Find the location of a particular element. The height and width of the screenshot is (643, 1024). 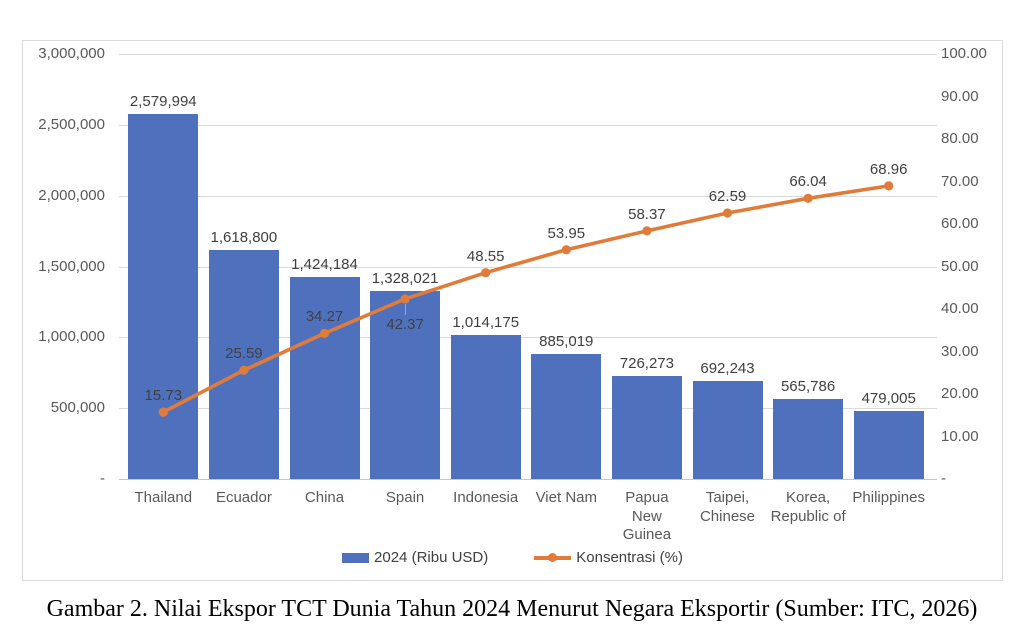

y-axis-left-tick: 2,500,000 is located at coordinates (71, 124).